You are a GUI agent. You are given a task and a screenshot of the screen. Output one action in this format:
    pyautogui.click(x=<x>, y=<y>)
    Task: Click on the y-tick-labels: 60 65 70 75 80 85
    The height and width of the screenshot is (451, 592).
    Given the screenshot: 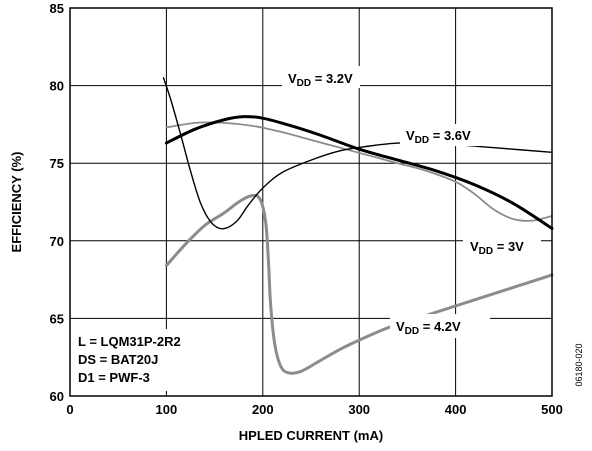 What is the action you would take?
    pyautogui.click(x=57, y=202)
    